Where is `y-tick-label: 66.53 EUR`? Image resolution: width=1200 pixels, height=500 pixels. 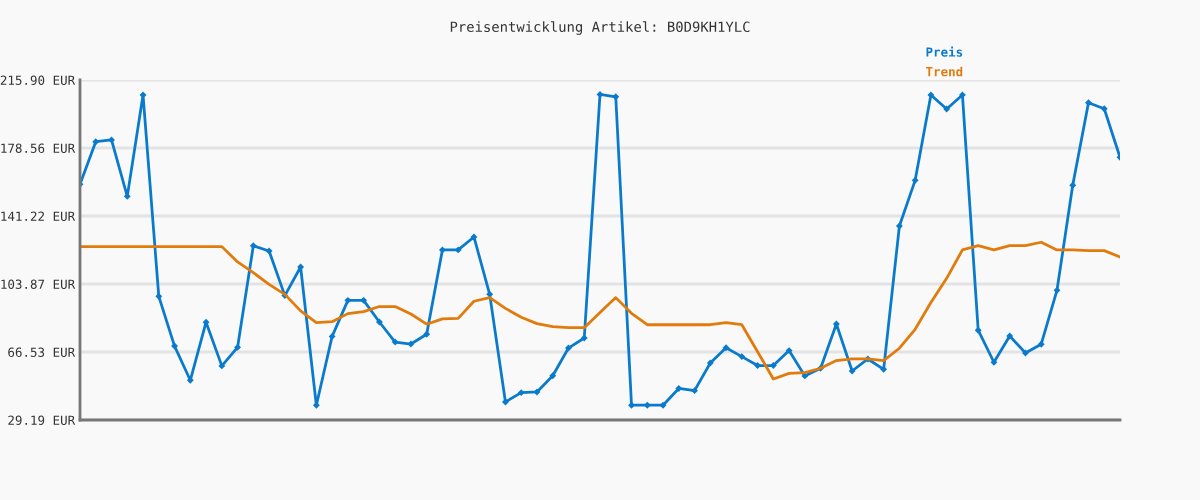 y-tick-label: 66.53 EUR is located at coordinates (42, 352).